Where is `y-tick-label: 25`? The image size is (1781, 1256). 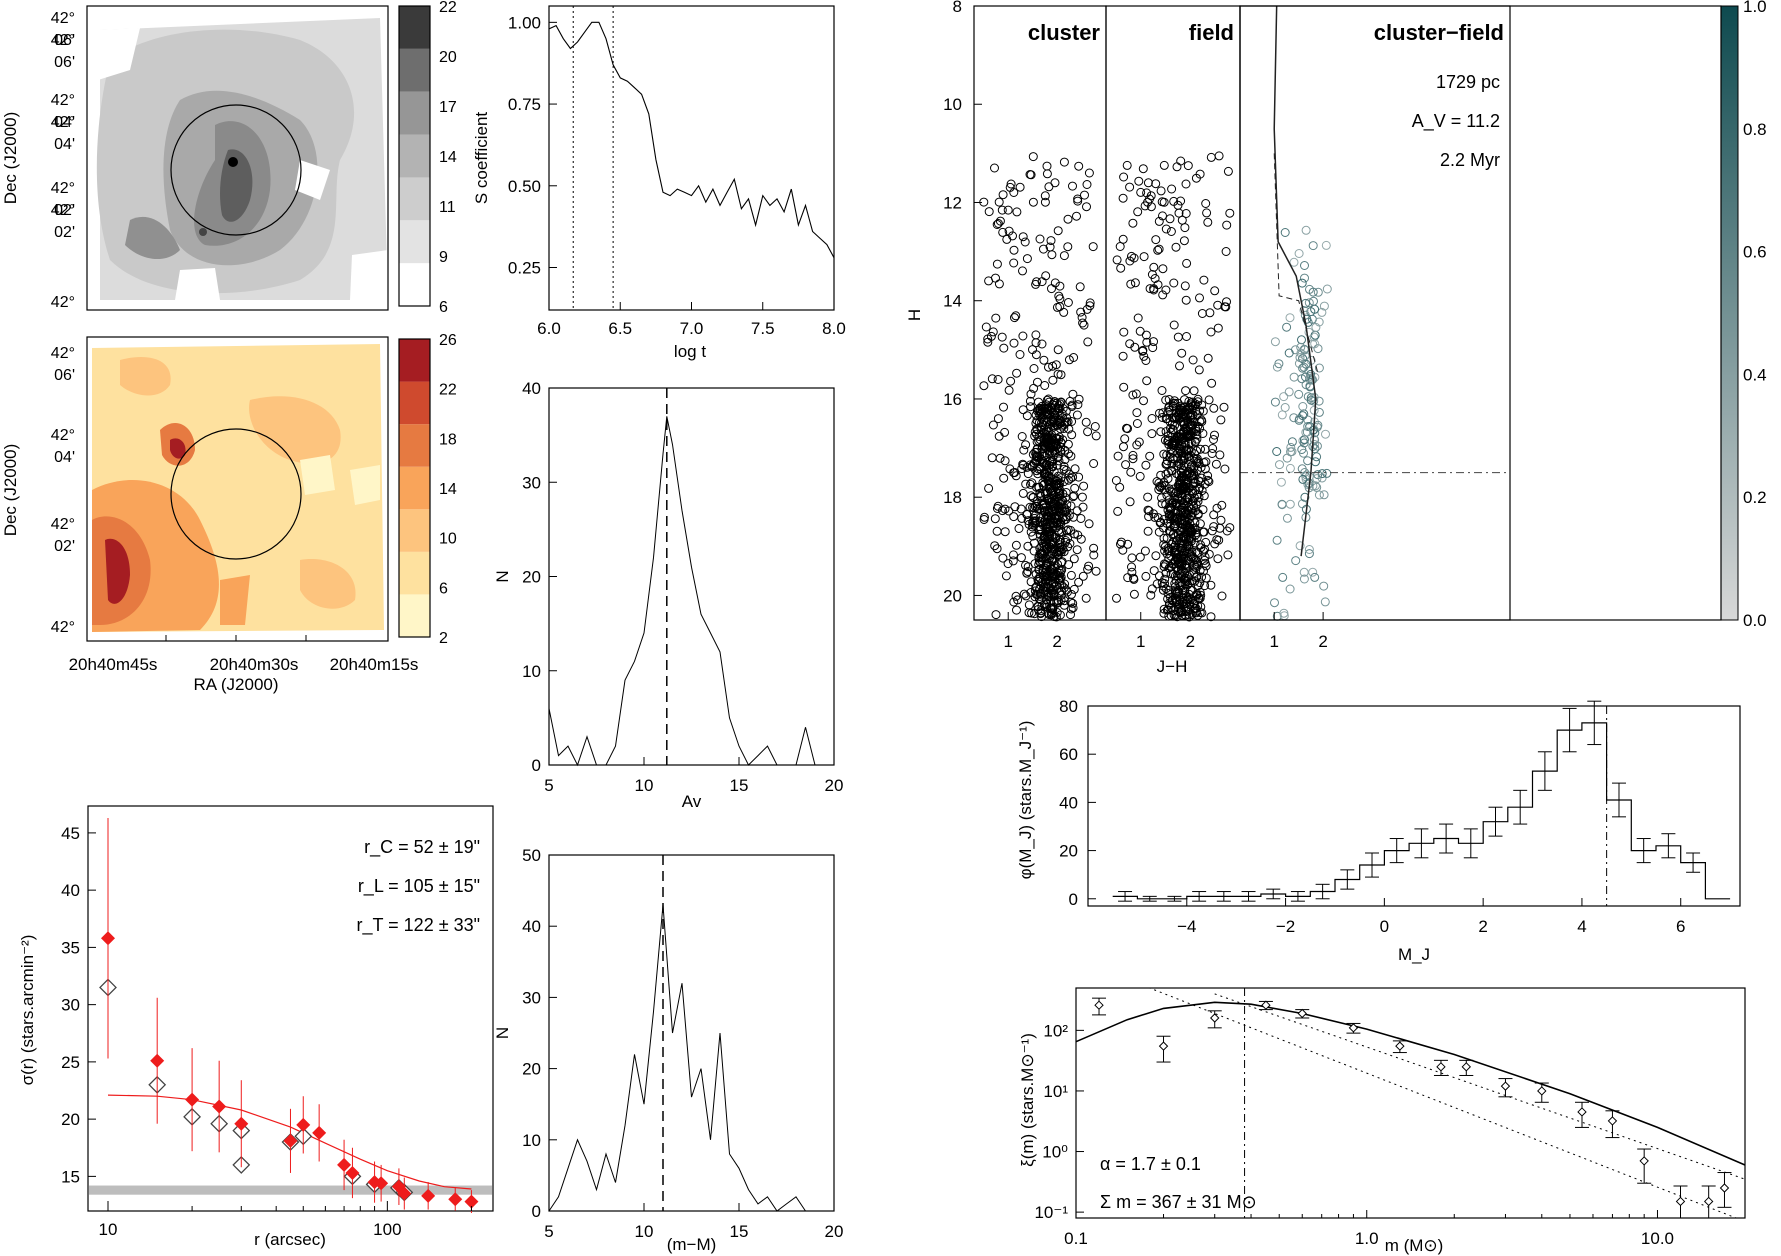 y-tick-label: 25 is located at coordinates (70, 1062).